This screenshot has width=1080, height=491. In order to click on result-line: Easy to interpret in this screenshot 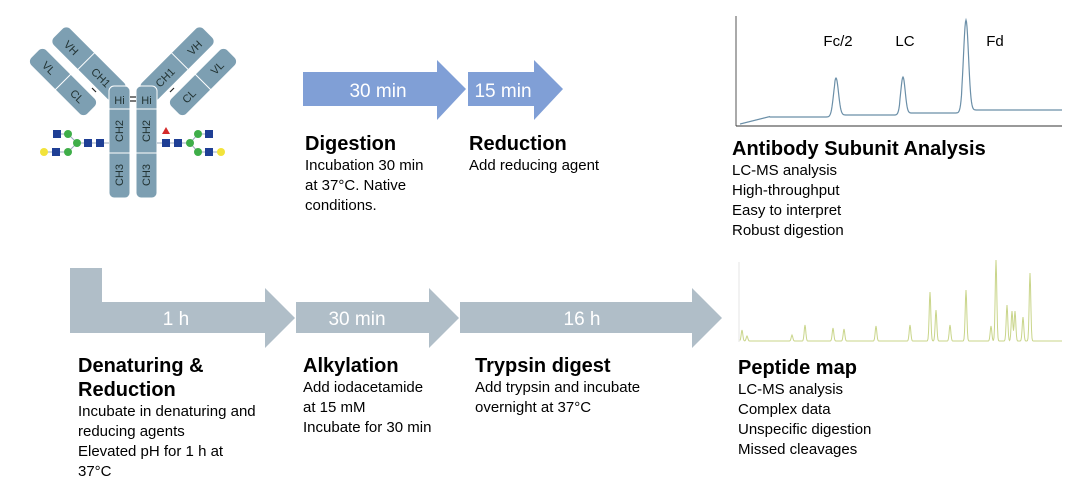, I will do `click(787, 210)`.